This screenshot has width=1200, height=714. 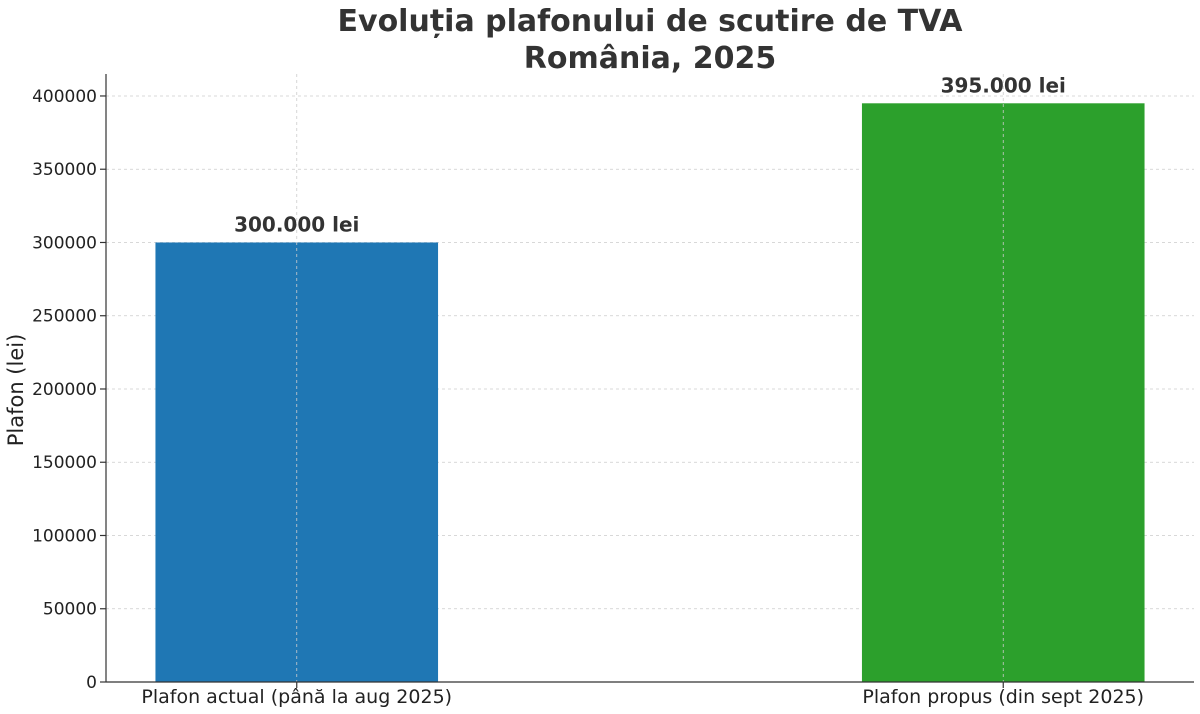 I want to click on y-tick-label: 0, so click(x=91, y=683).